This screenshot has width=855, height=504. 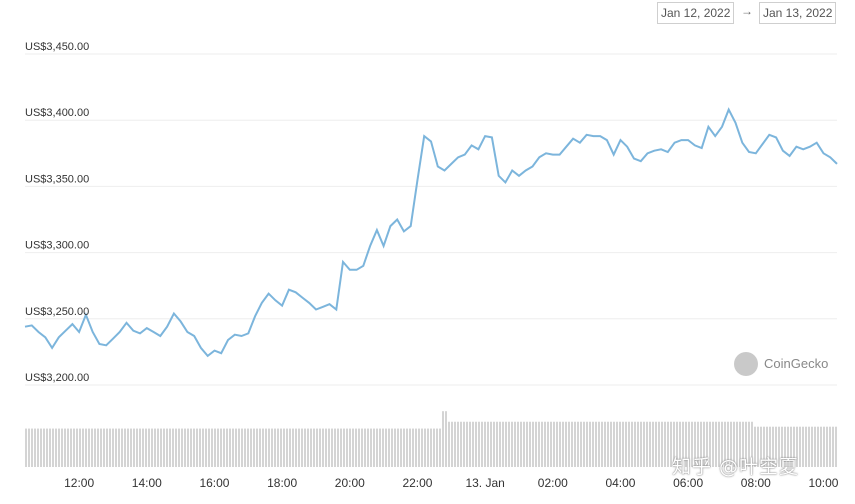 I want to click on y-tick-label: US$3,200.00, so click(x=57, y=378).